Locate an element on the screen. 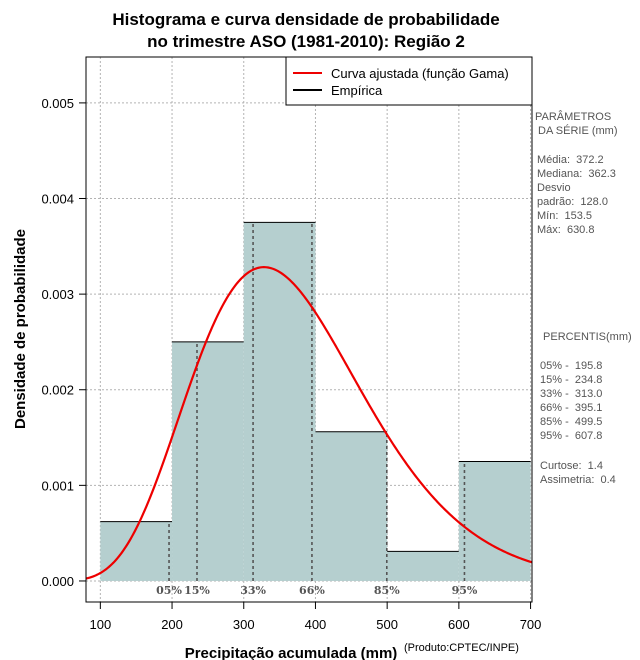  x-tick-label: 100 is located at coordinates (100, 624).